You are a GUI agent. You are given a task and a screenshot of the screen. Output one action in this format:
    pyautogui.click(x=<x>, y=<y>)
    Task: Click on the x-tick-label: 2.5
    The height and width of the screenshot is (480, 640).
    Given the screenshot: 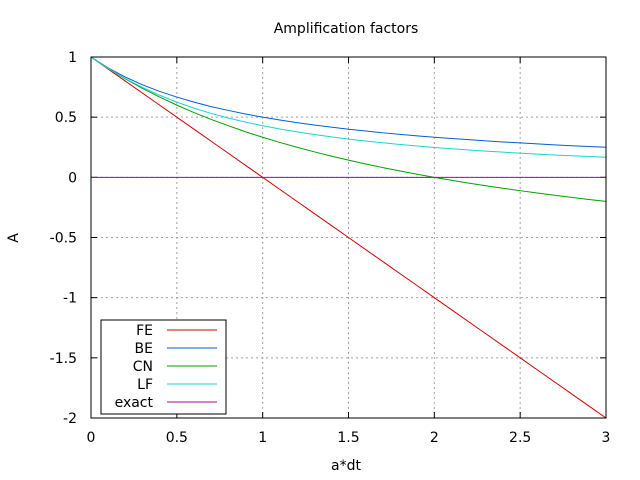 What is the action you would take?
    pyautogui.click(x=520, y=438)
    